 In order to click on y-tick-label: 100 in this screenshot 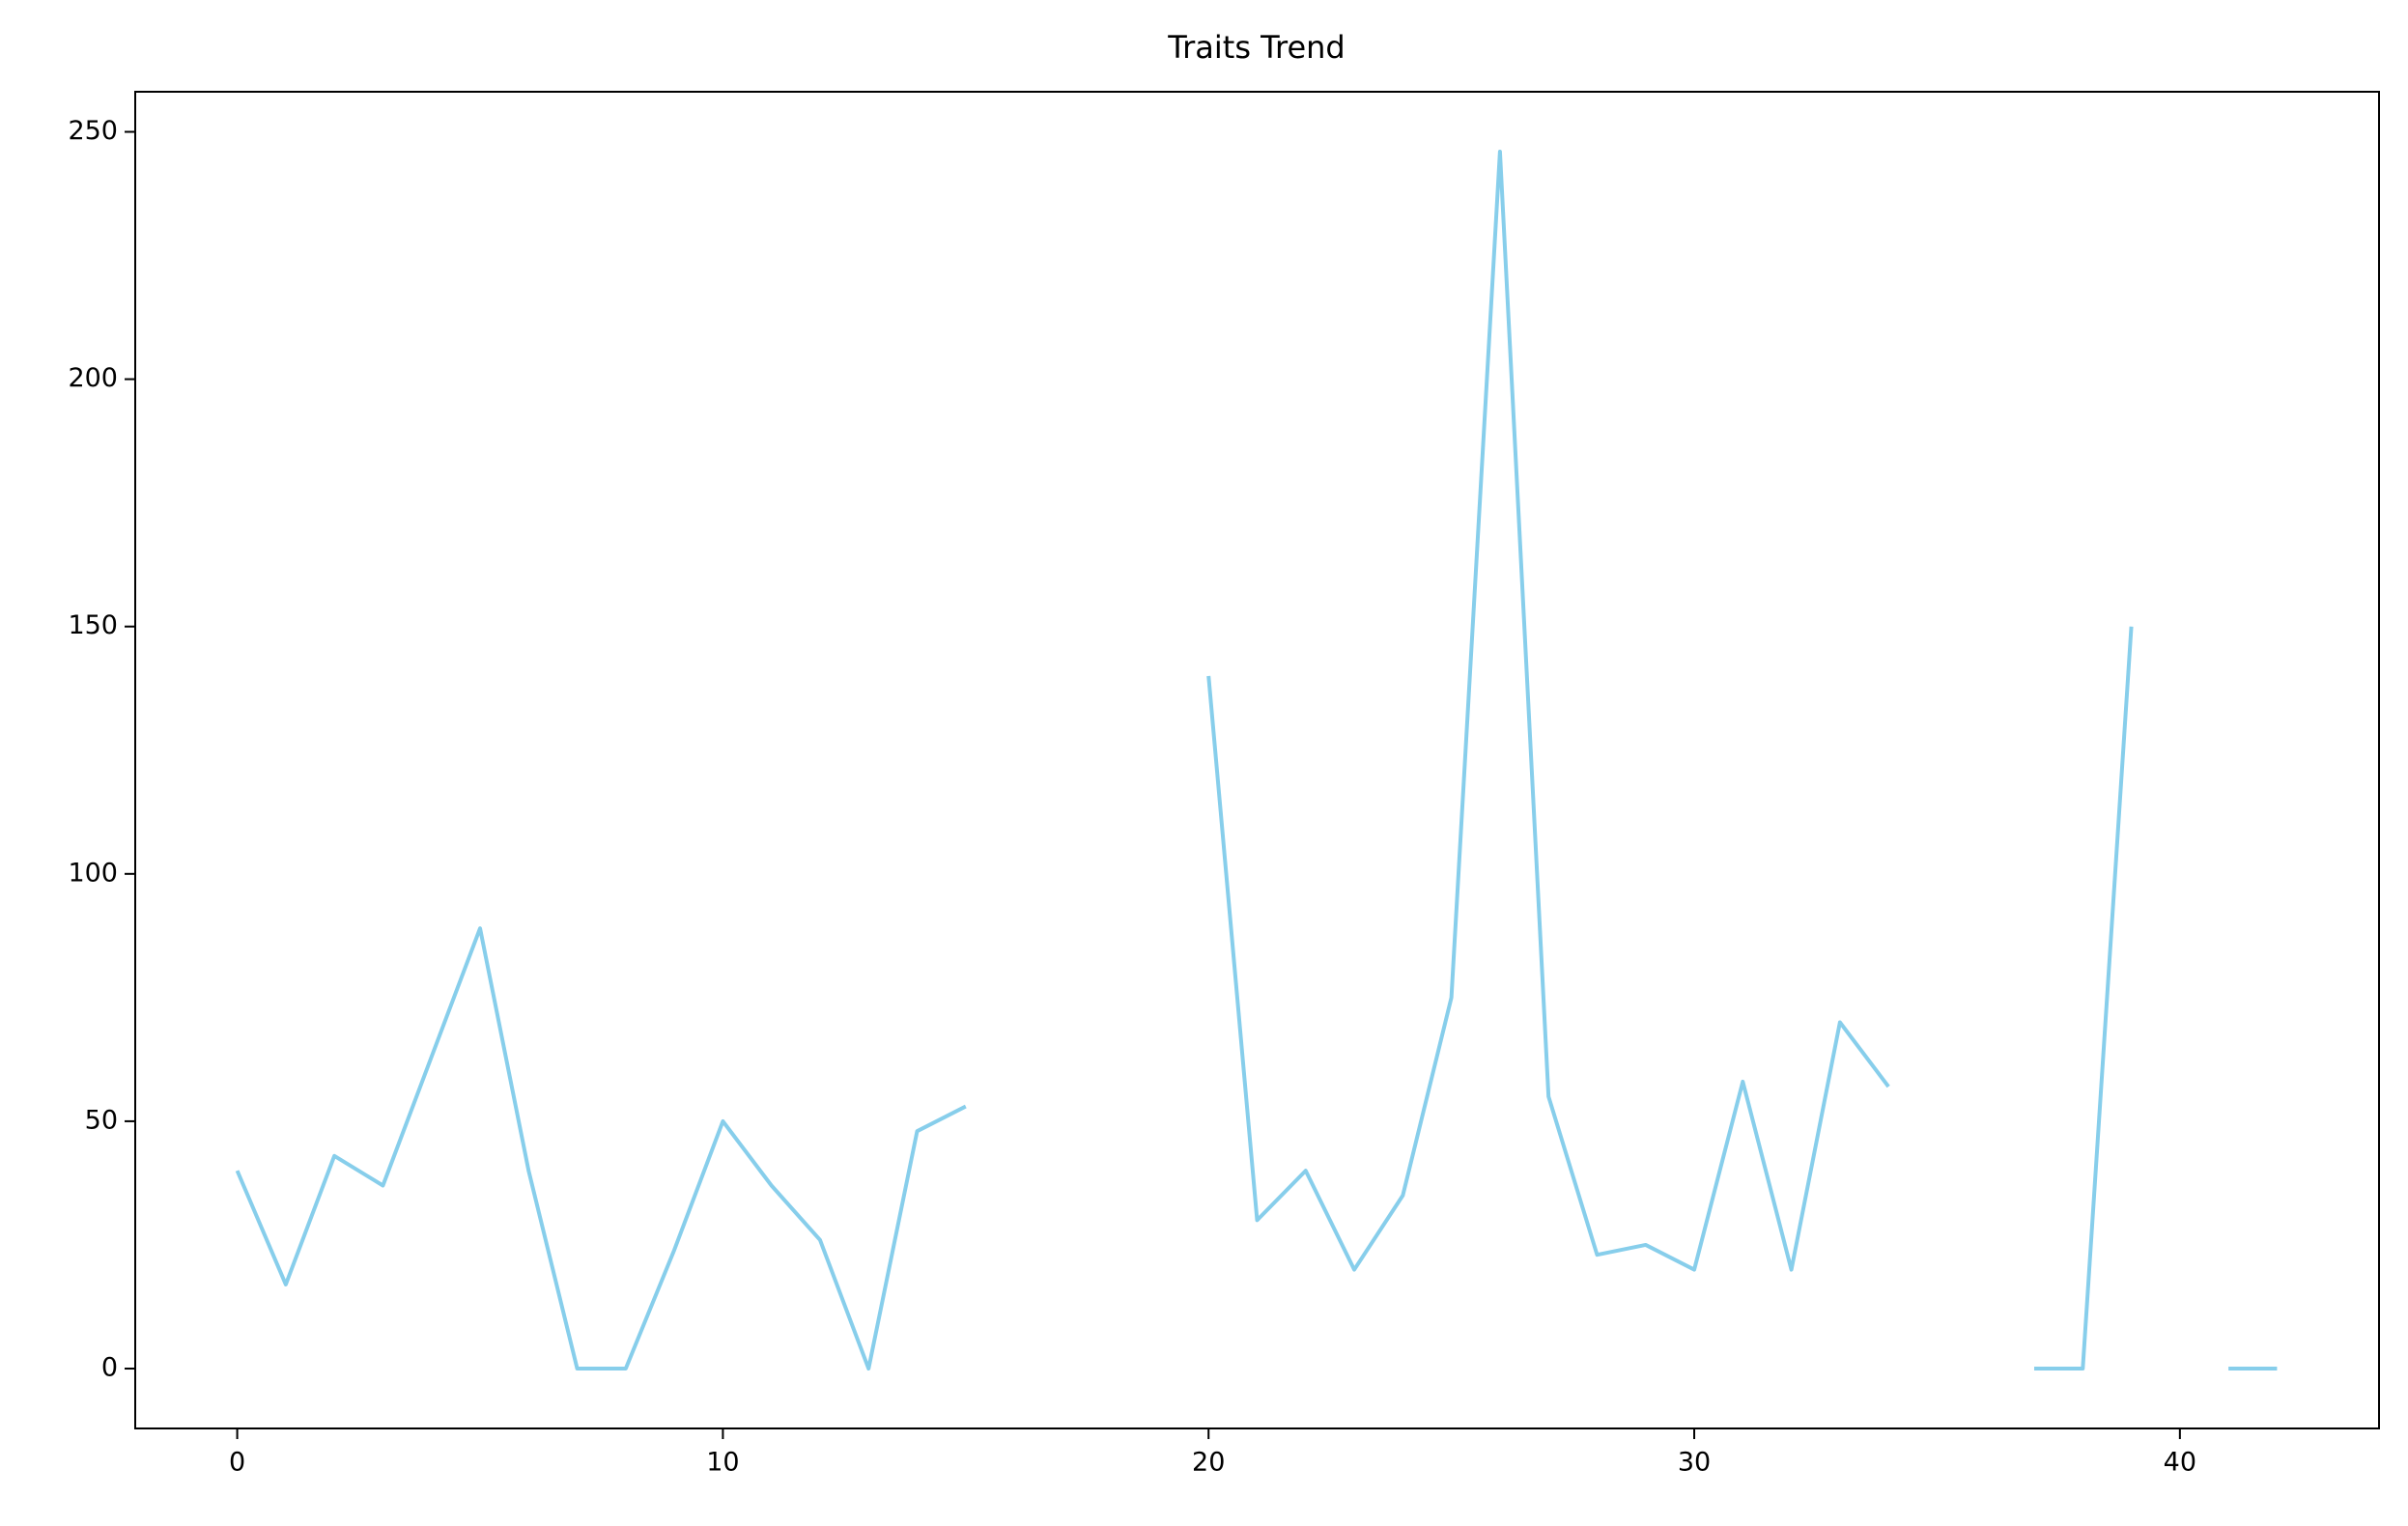, I will do `click(93, 873)`.